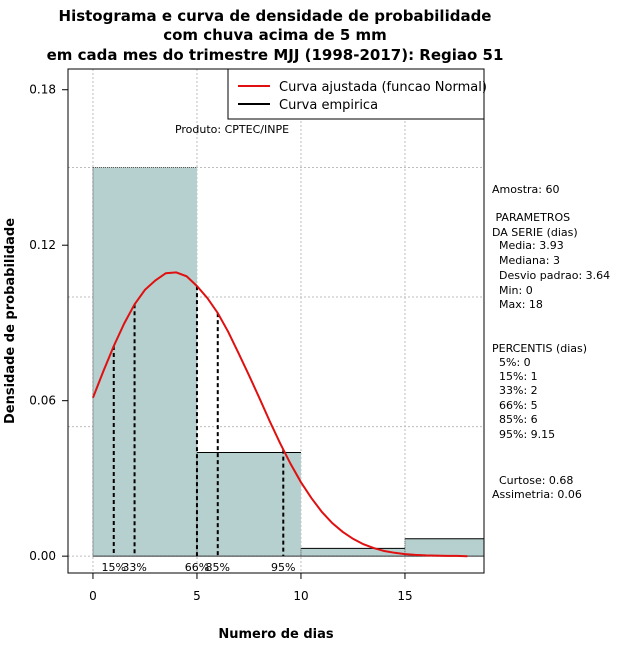  I want to click on legend-box, so click(356, 94).